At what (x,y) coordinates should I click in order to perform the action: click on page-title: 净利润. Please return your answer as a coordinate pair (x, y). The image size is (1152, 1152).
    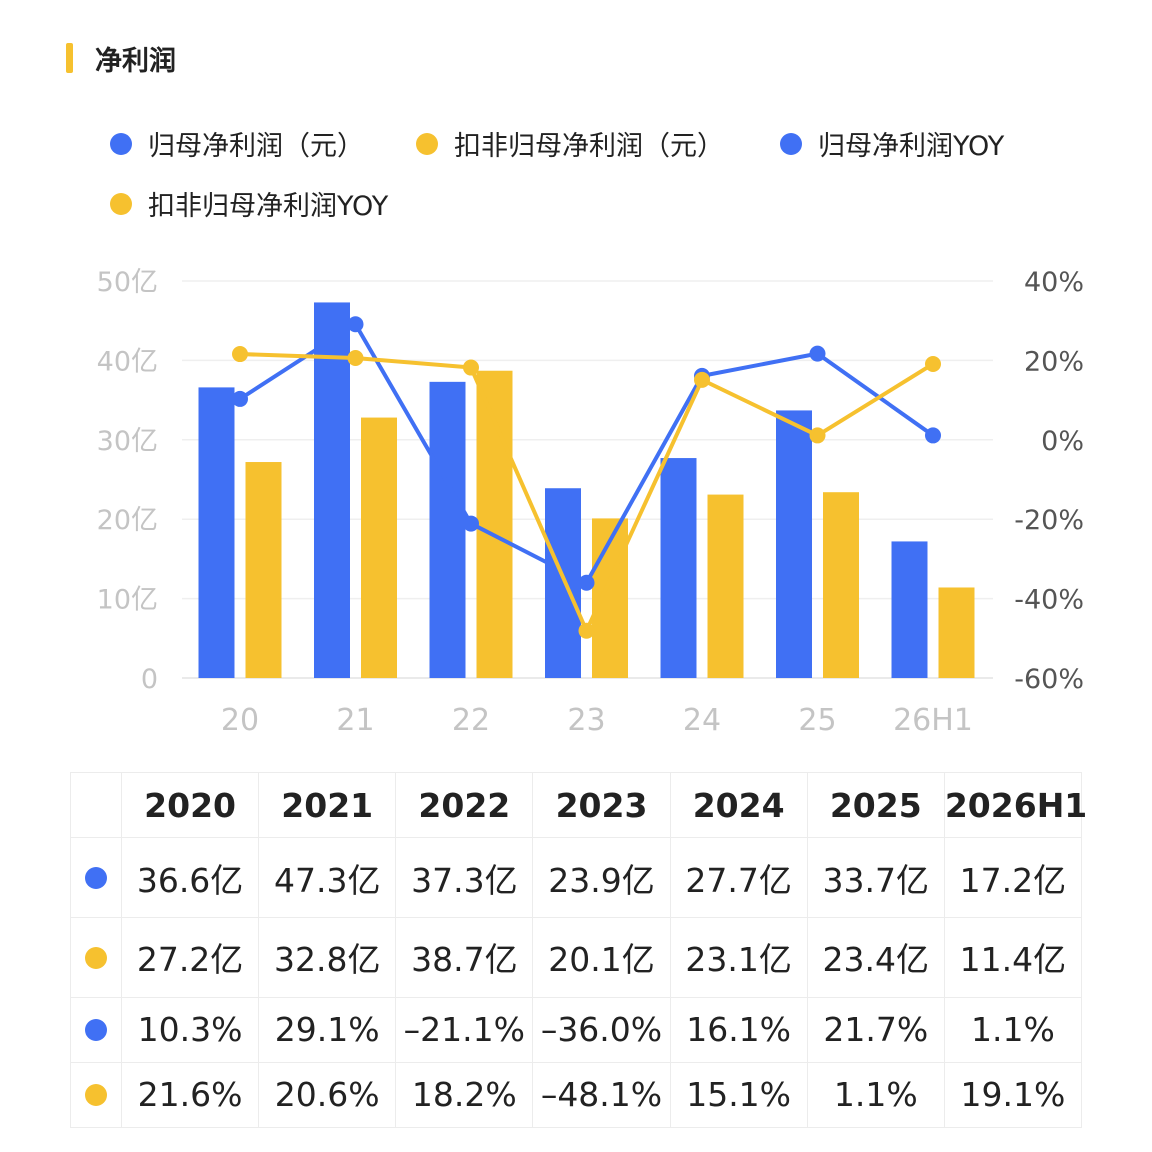
    Looking at the image, I should click on (135, 61).